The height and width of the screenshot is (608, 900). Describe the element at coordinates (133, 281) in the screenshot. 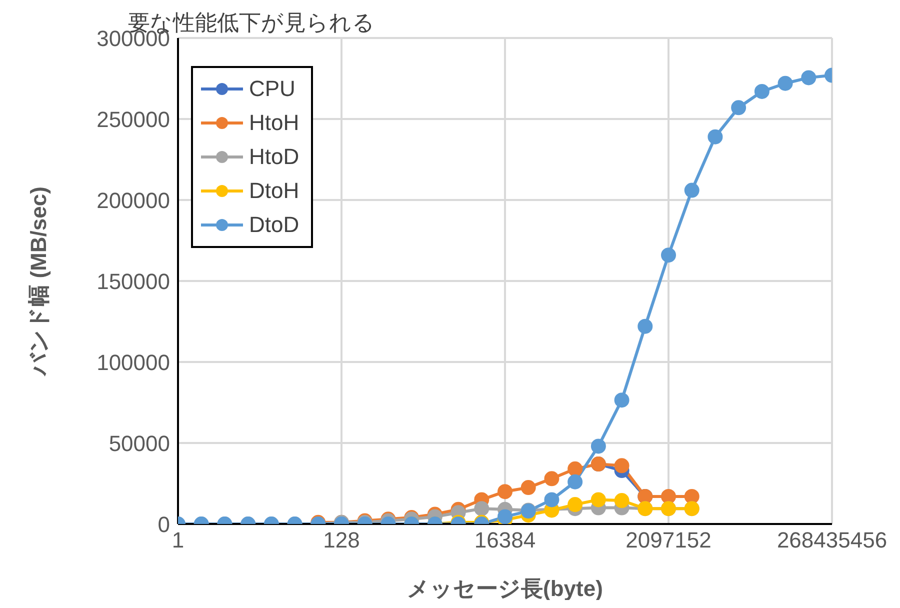

I see `y-tick-label: 150000` at that location.